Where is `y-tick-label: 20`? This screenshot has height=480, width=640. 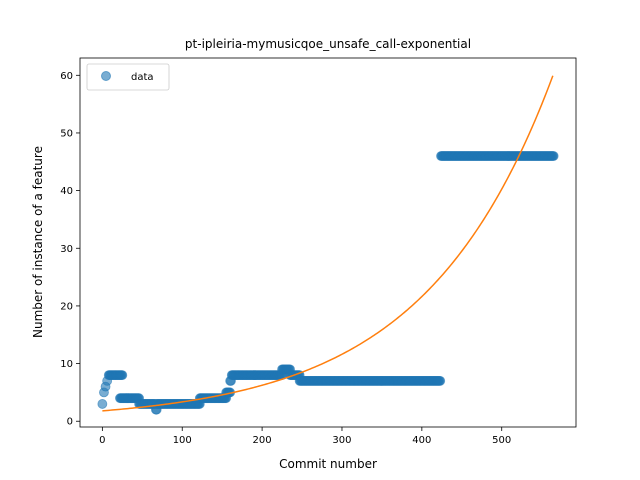
y-tick-label: 20 is located at coordinates (66, 306).